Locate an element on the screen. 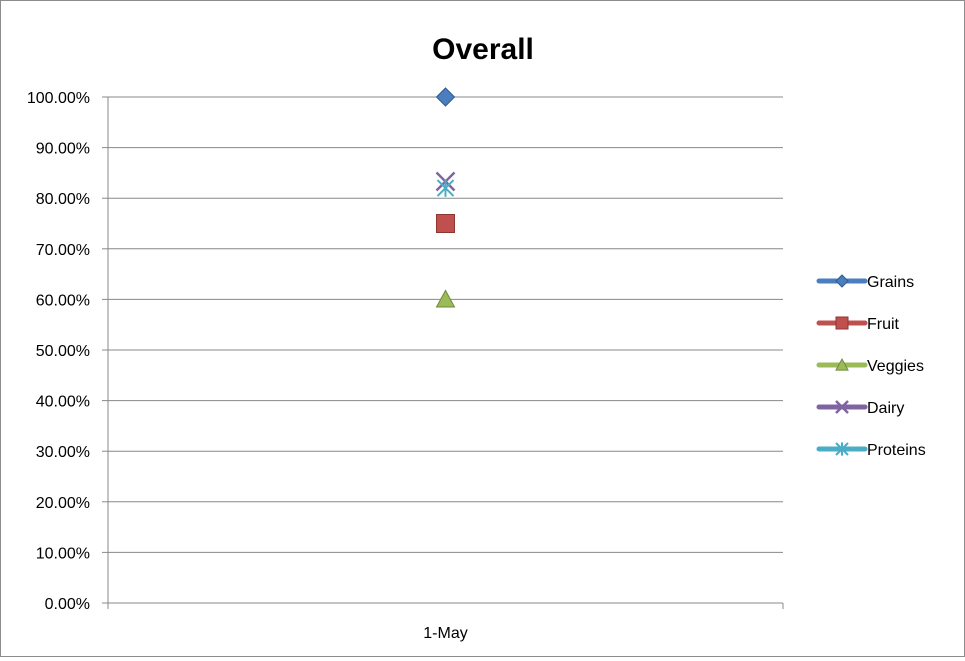 The width and height of the screenshot is (965, 661). y-tick-label: 100.00% is located at coordinates (58, 98).